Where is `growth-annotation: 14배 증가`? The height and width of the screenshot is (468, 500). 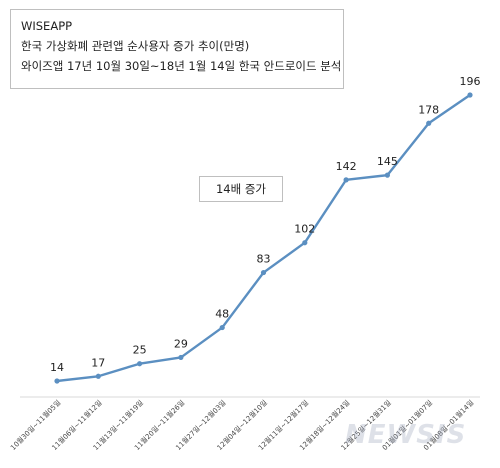
growth-annotation: 14배 증가 is located at coordinates (241, 189).